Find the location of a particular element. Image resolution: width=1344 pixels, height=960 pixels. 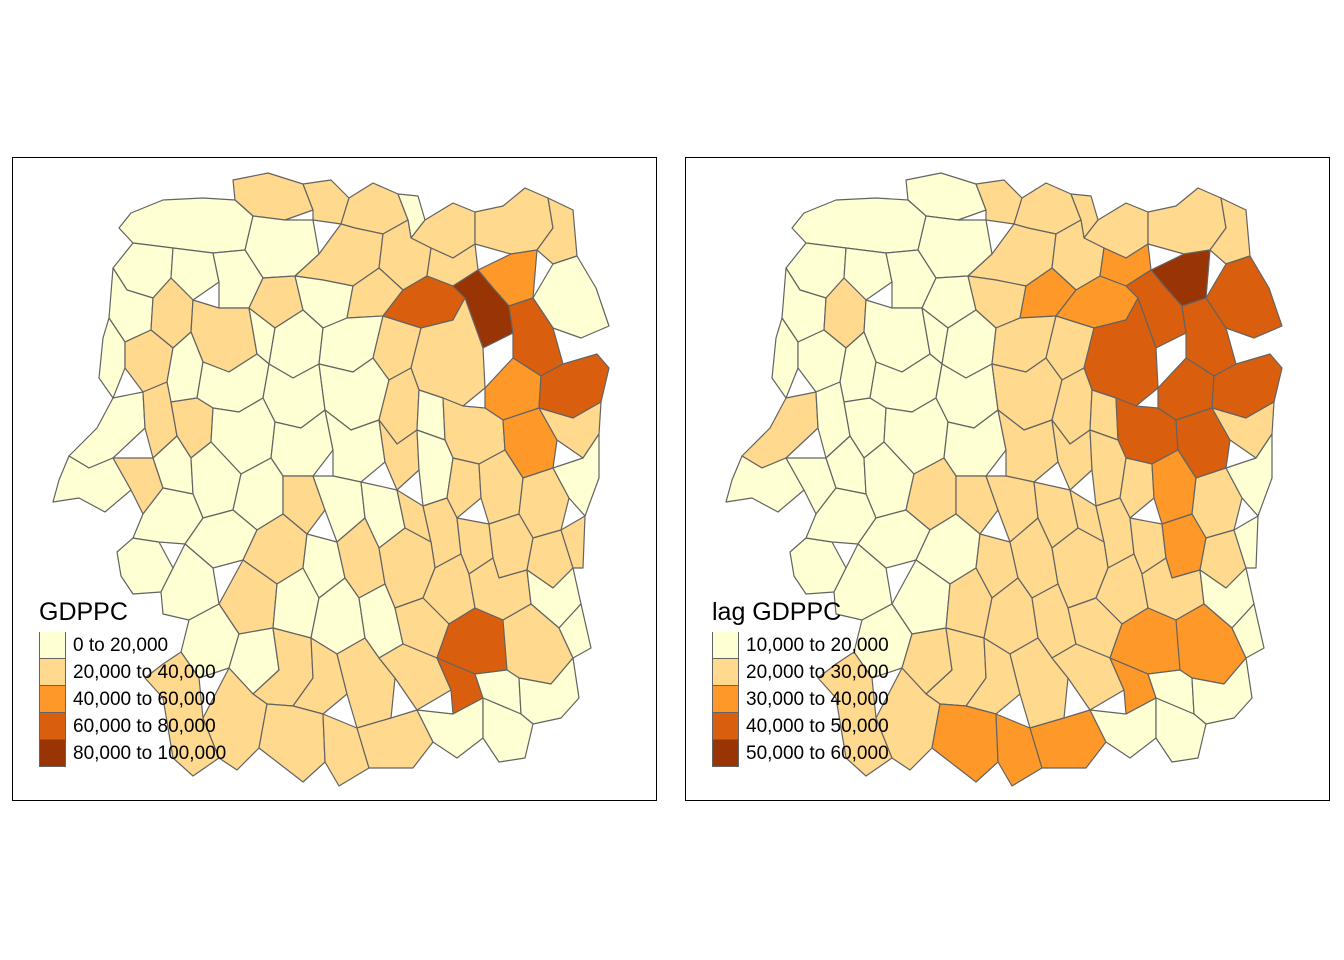

legend-item: 40,000 to 60,000 is located at coordinates (132, 699).